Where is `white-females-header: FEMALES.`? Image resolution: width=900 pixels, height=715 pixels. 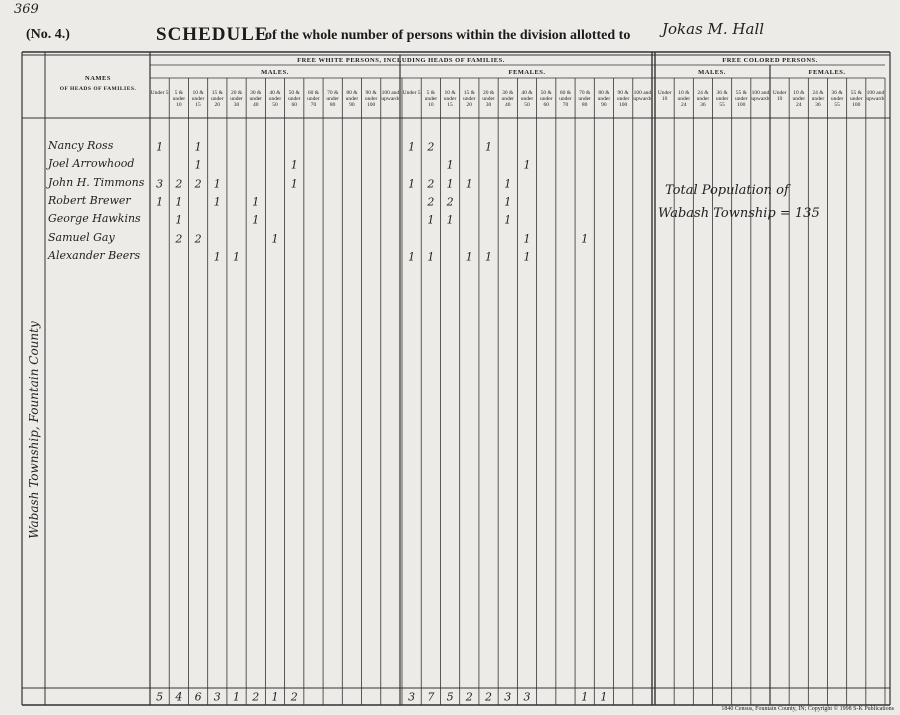
white-females-header: FEMALES. is located at coordinates (527, 72).